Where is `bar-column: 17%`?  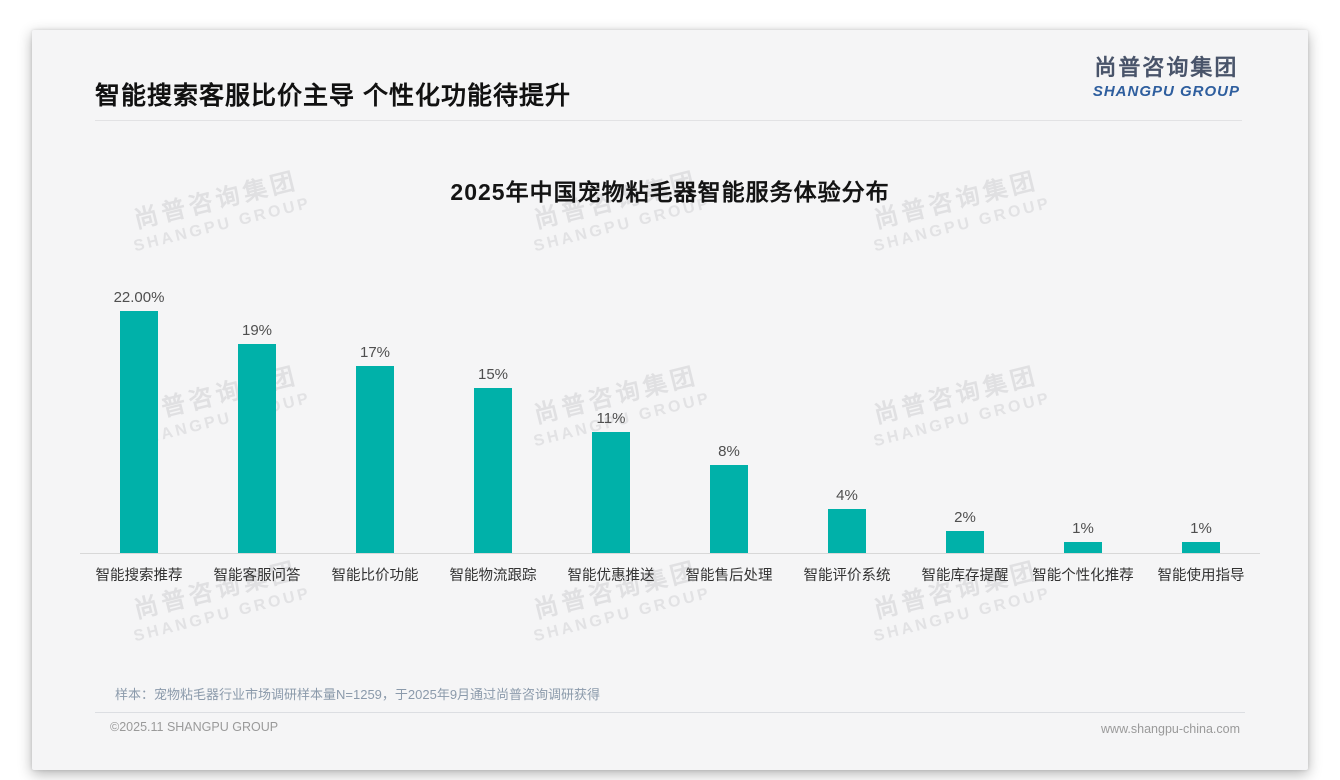
bar-column: 17% is located at coordinates (375, 418).